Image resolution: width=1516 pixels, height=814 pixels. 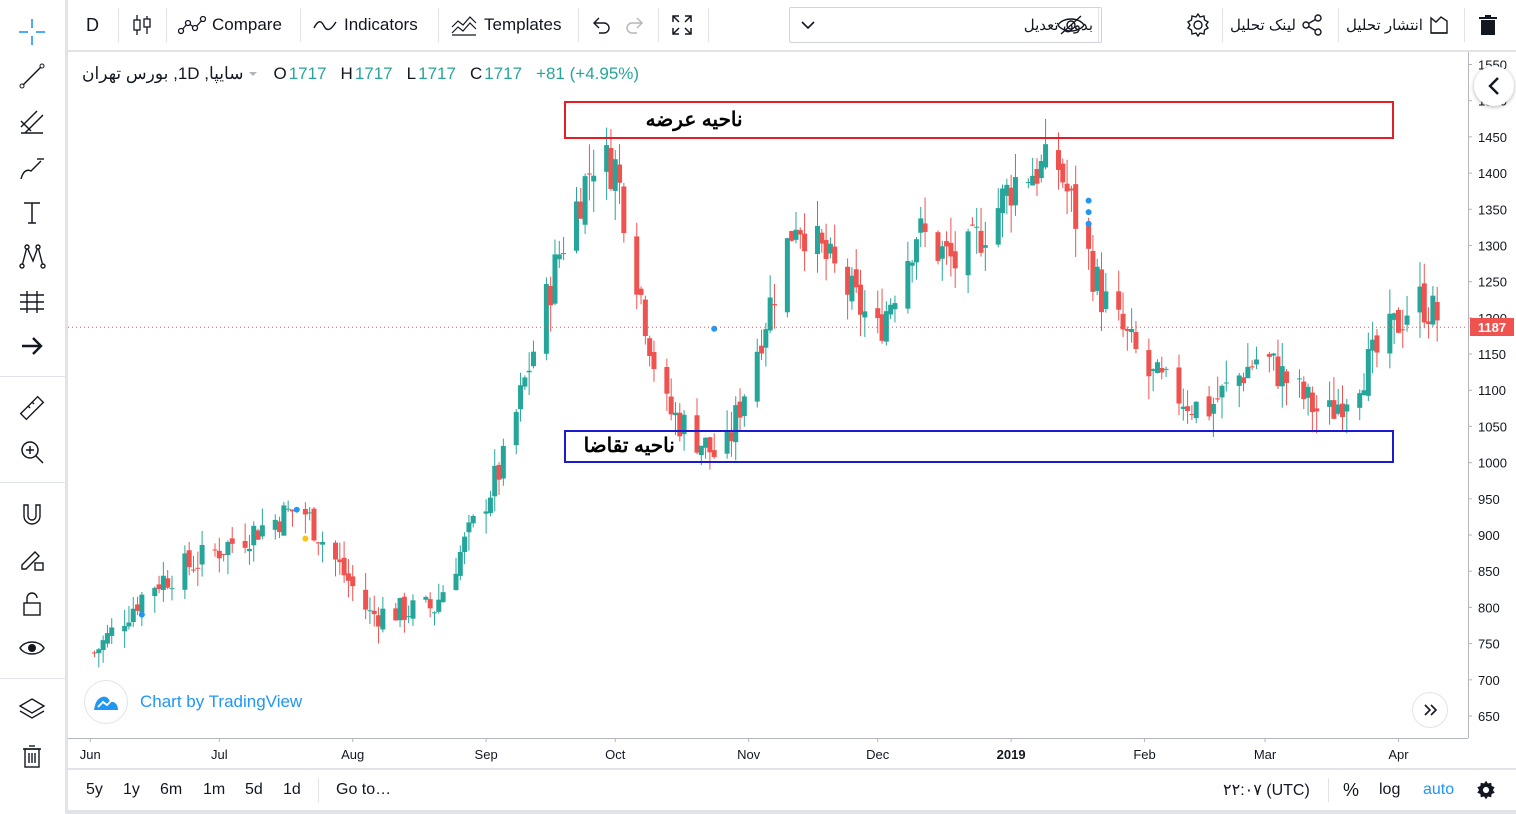 What do you see at coordinates (32, 604) in the screenshot?
I see `lock-icon` at bounding box center [32, 604].